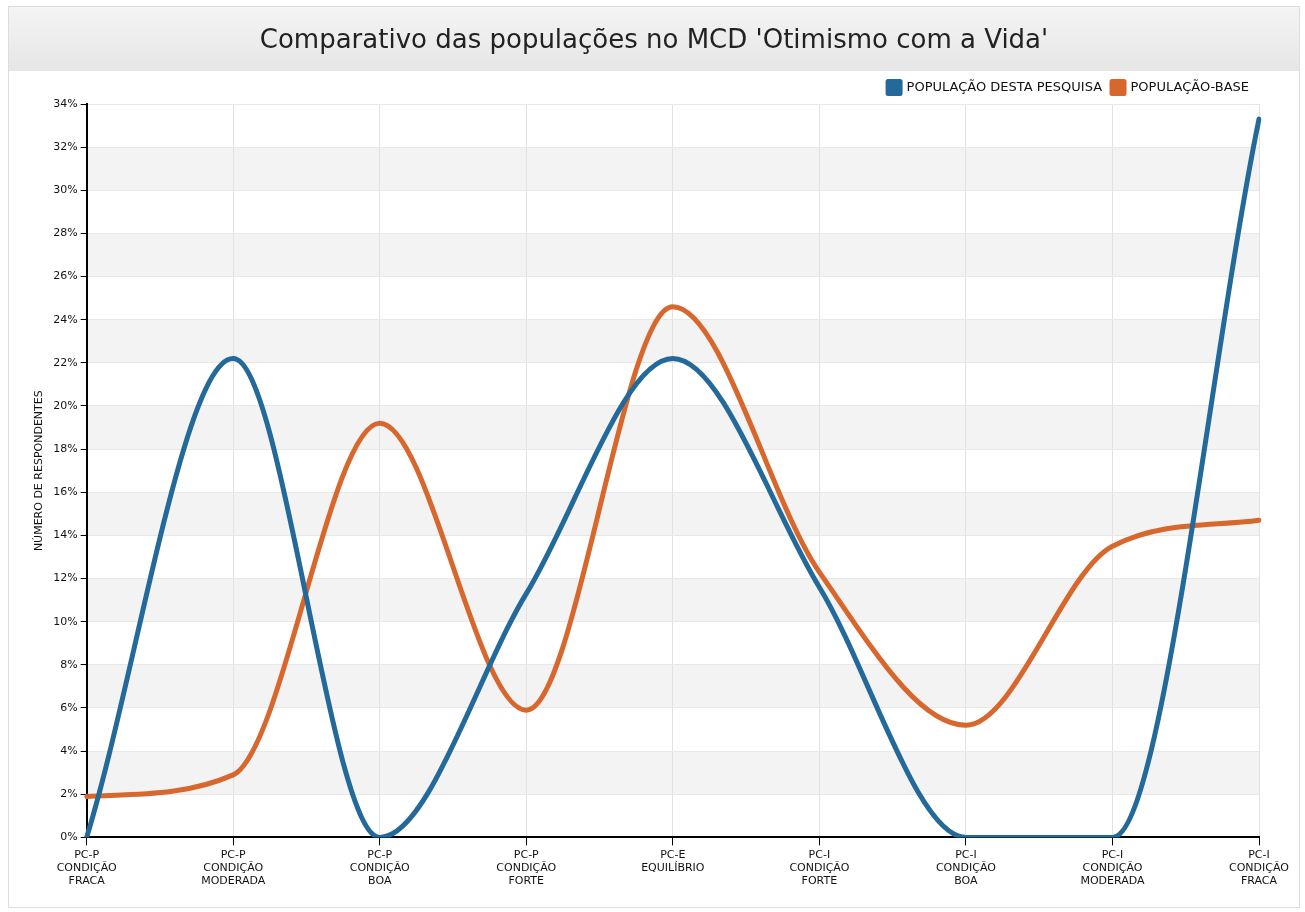 The width and height of the screenshot is (1305, 912). I want to click on x-tick-label: PC-E EQUILÍBRIO, so click(673, 861).